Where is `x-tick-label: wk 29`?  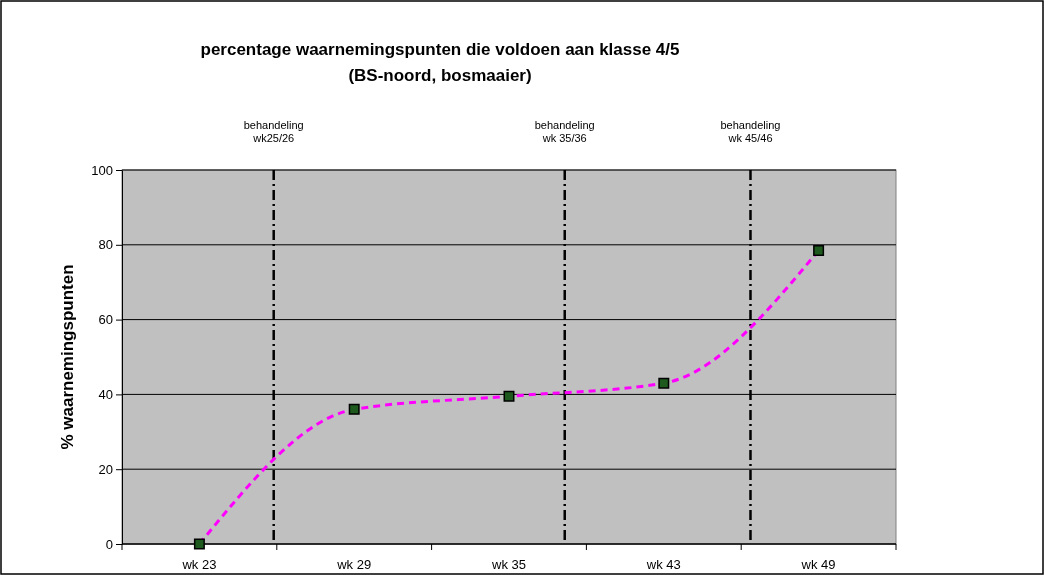
x-tick-label: wk 29 is located at coordinates (354, 564).